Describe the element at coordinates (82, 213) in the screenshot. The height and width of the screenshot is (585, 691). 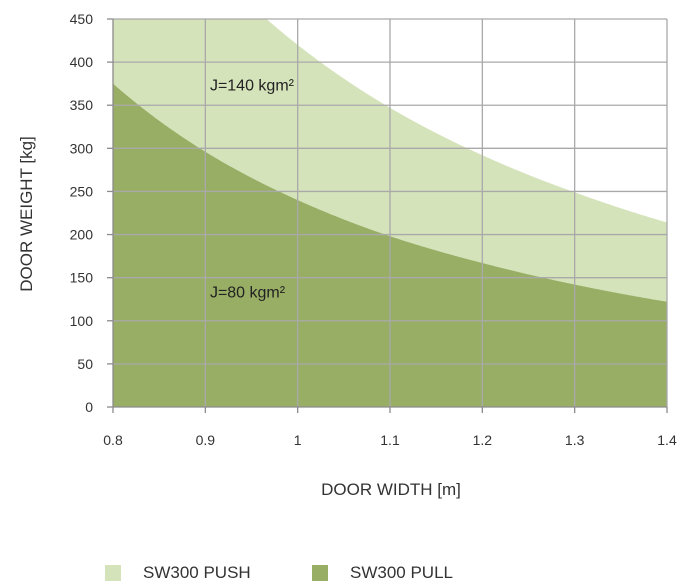
I see `y-tick-labels: 0 50 100 150 200 250 300 350 400 450` at that location.